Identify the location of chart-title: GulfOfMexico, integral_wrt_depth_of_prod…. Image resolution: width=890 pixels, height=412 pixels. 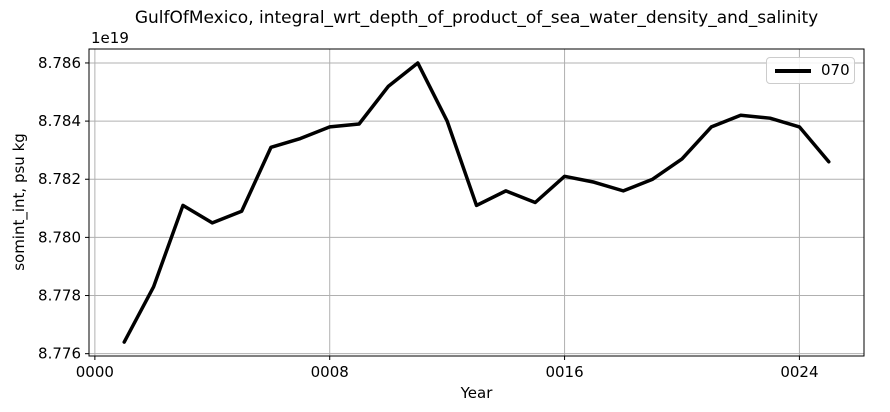
(476, 18).